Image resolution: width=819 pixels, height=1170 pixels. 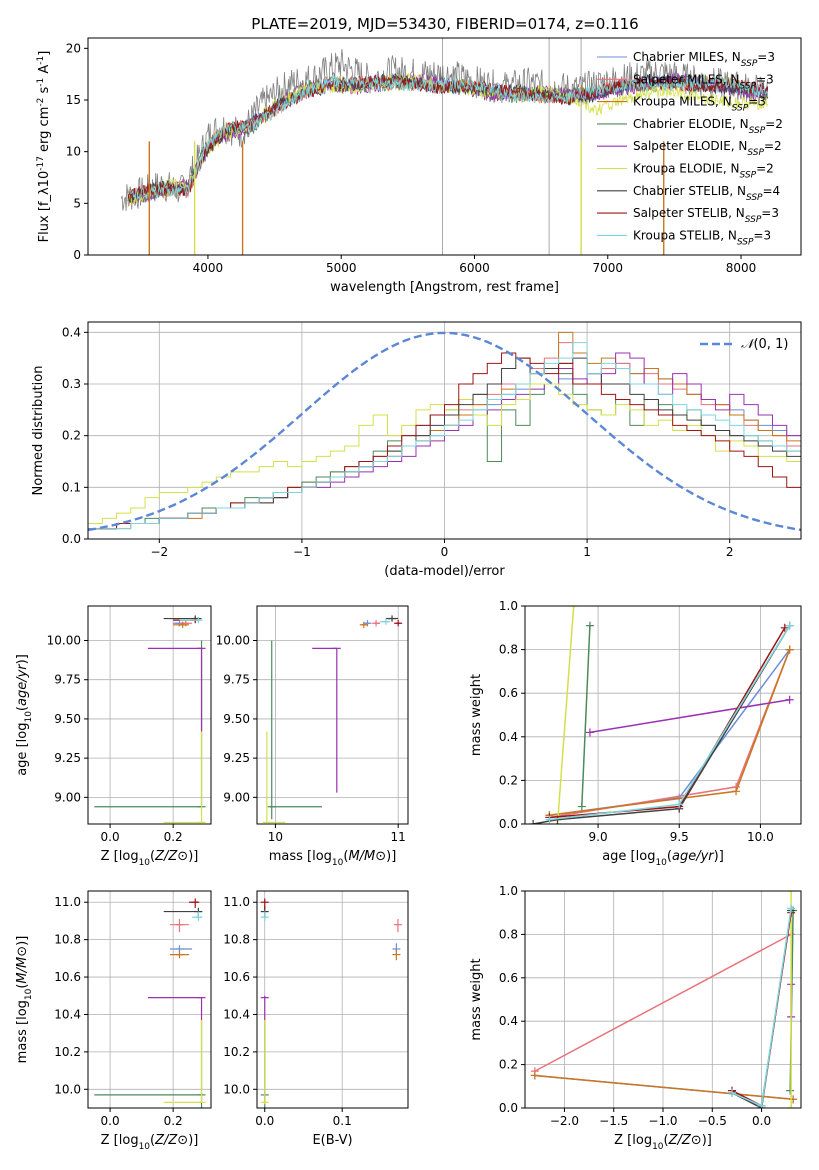 What do you see at coordinates (73, 152) in the screenshot?
I see `spectrum-ytick-label-2: 10` at bounding box center [73, 152].